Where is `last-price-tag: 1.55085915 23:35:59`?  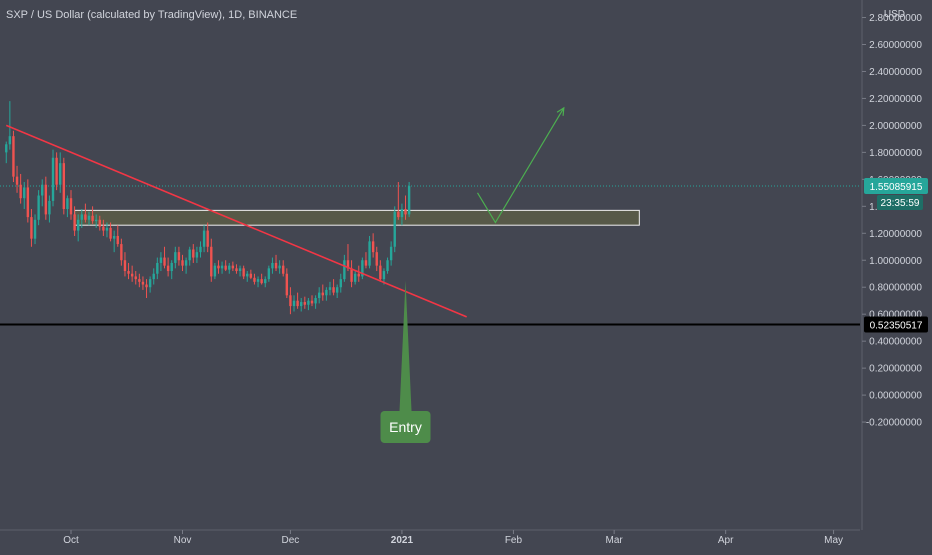 last-price-tag: 1.55085915 23:35:59 is located at coordinates (896, 193).